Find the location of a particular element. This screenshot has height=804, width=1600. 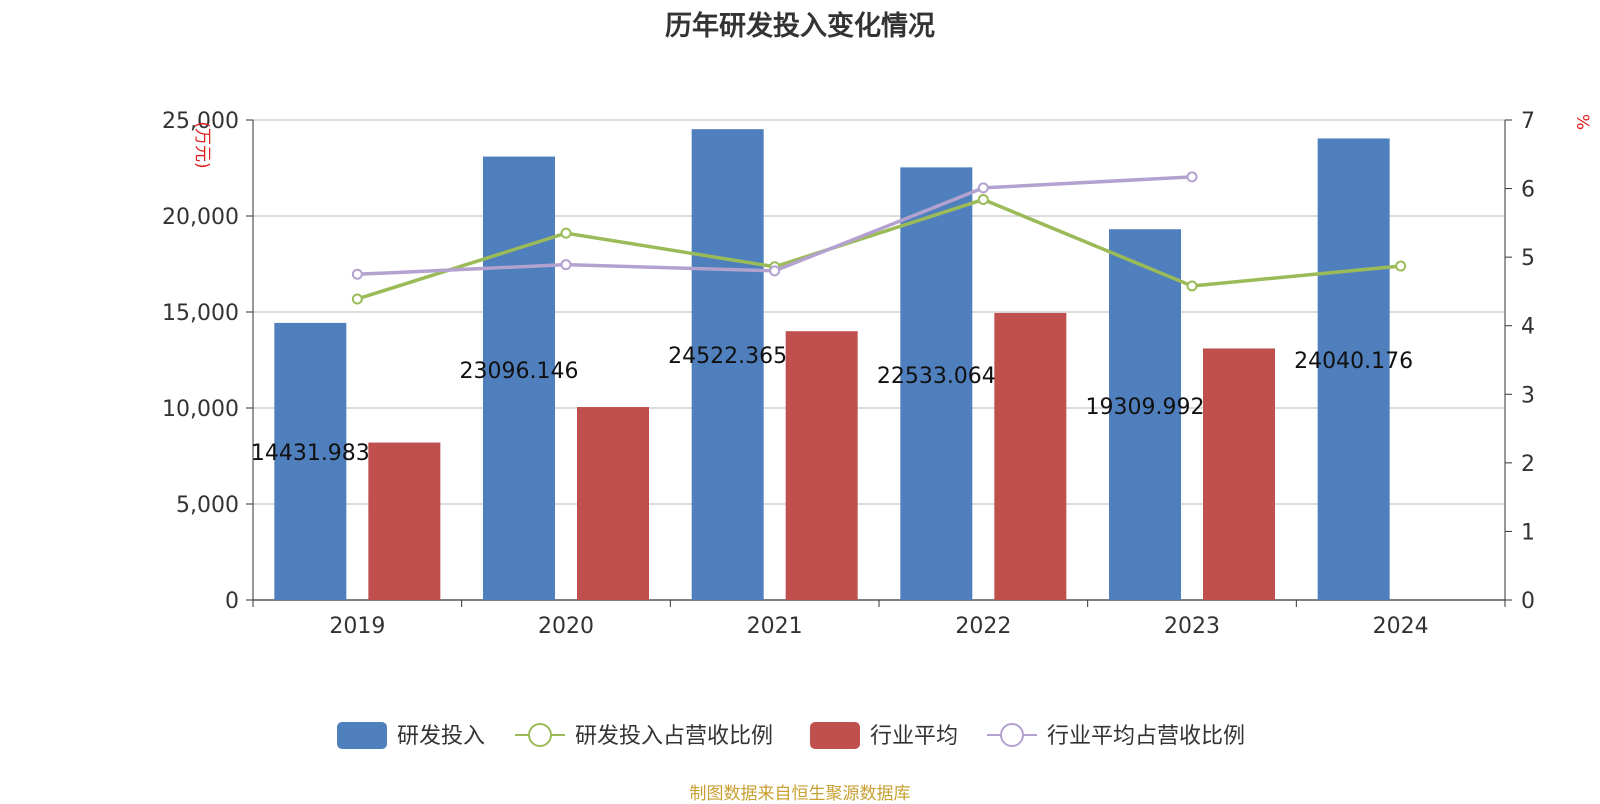

y-right-tick-label: 6 is located at coordinates (1528, 190).